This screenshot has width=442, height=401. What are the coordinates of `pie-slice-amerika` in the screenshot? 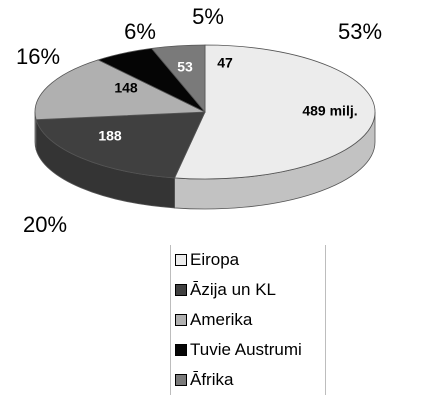 It's located at (120, 90).